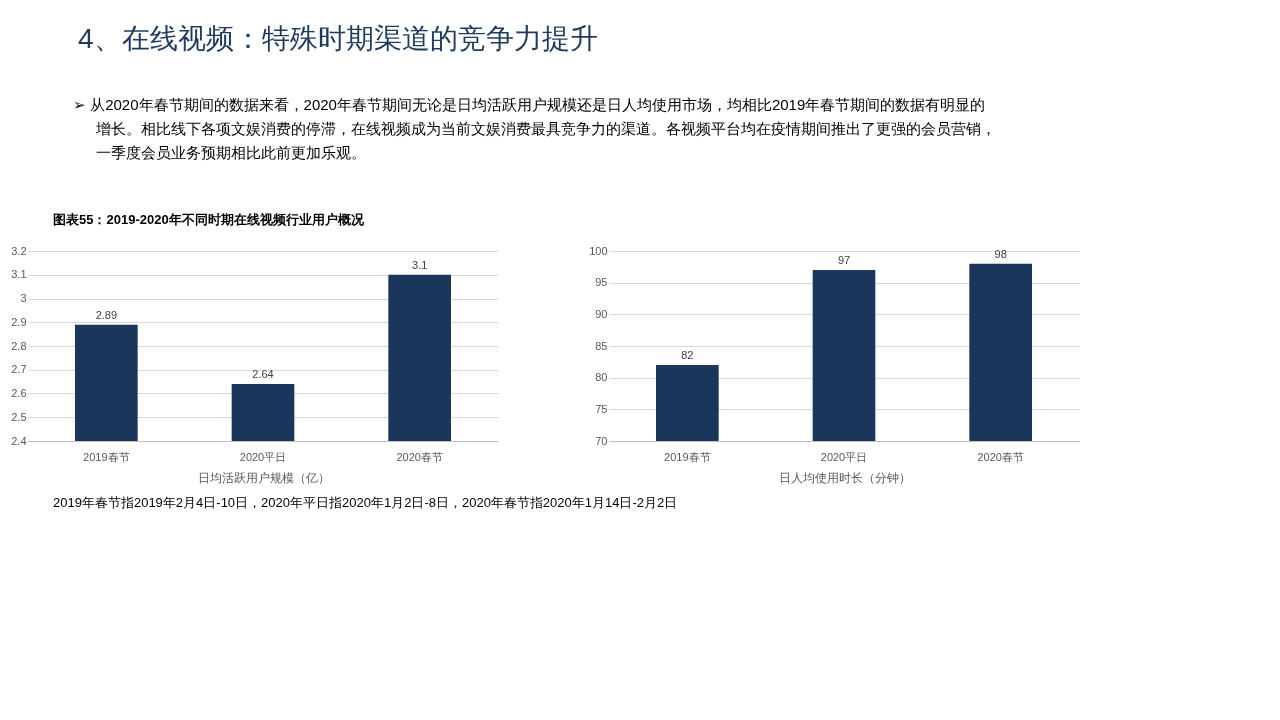 The height and width of the screenshot is (720, 1280). What do you see at coordinates (263, 477) in the screenshot?
I see `x-axis-title: 日均活跃用户规模（亿）` at bounding box center [263, 477].